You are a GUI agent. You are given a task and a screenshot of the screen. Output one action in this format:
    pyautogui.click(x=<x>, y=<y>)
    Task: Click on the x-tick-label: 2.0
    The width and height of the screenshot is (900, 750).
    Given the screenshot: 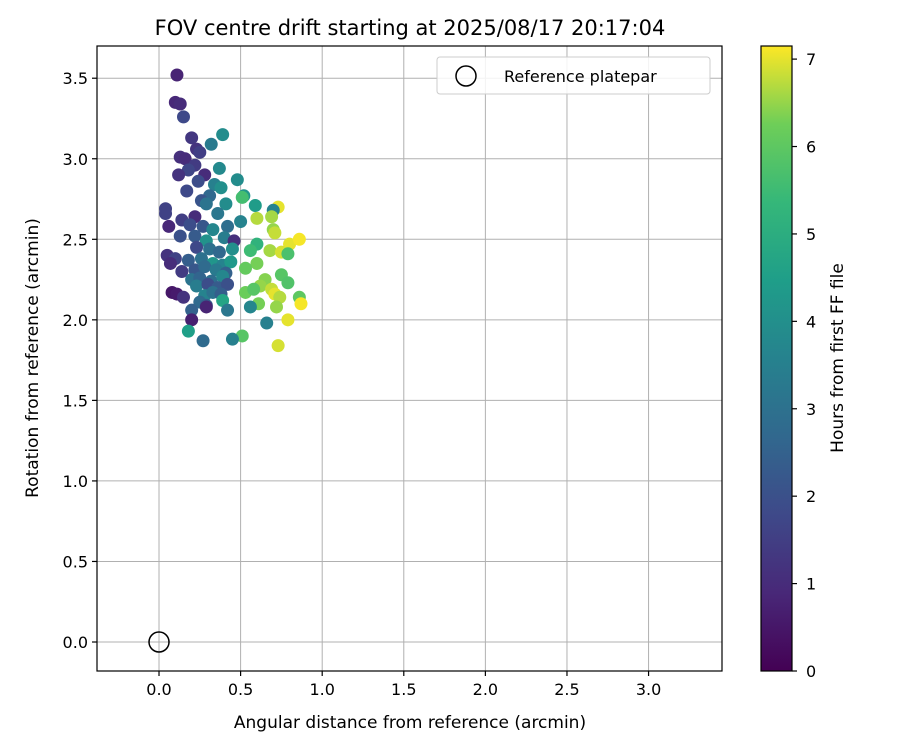 What is the action you would take?
    pyautogui.click(x=485, y=689)
    